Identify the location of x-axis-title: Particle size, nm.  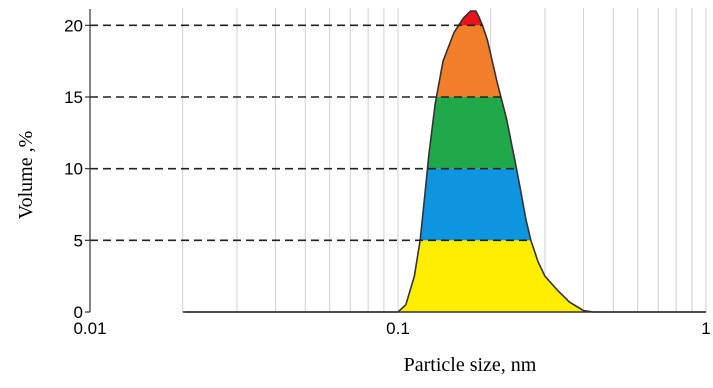
(470, 365).